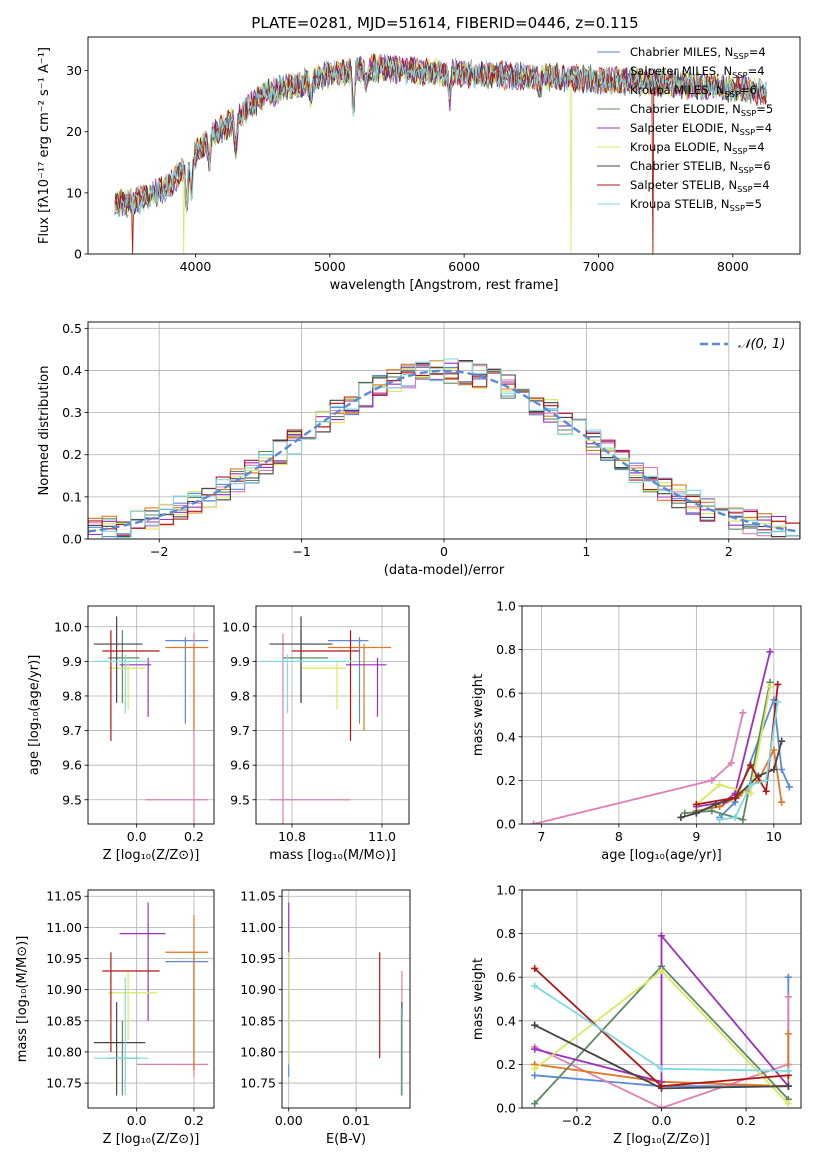  I want to click on x-axis-label: wavelength [Angstrom, rest frame], so click(444, 285).